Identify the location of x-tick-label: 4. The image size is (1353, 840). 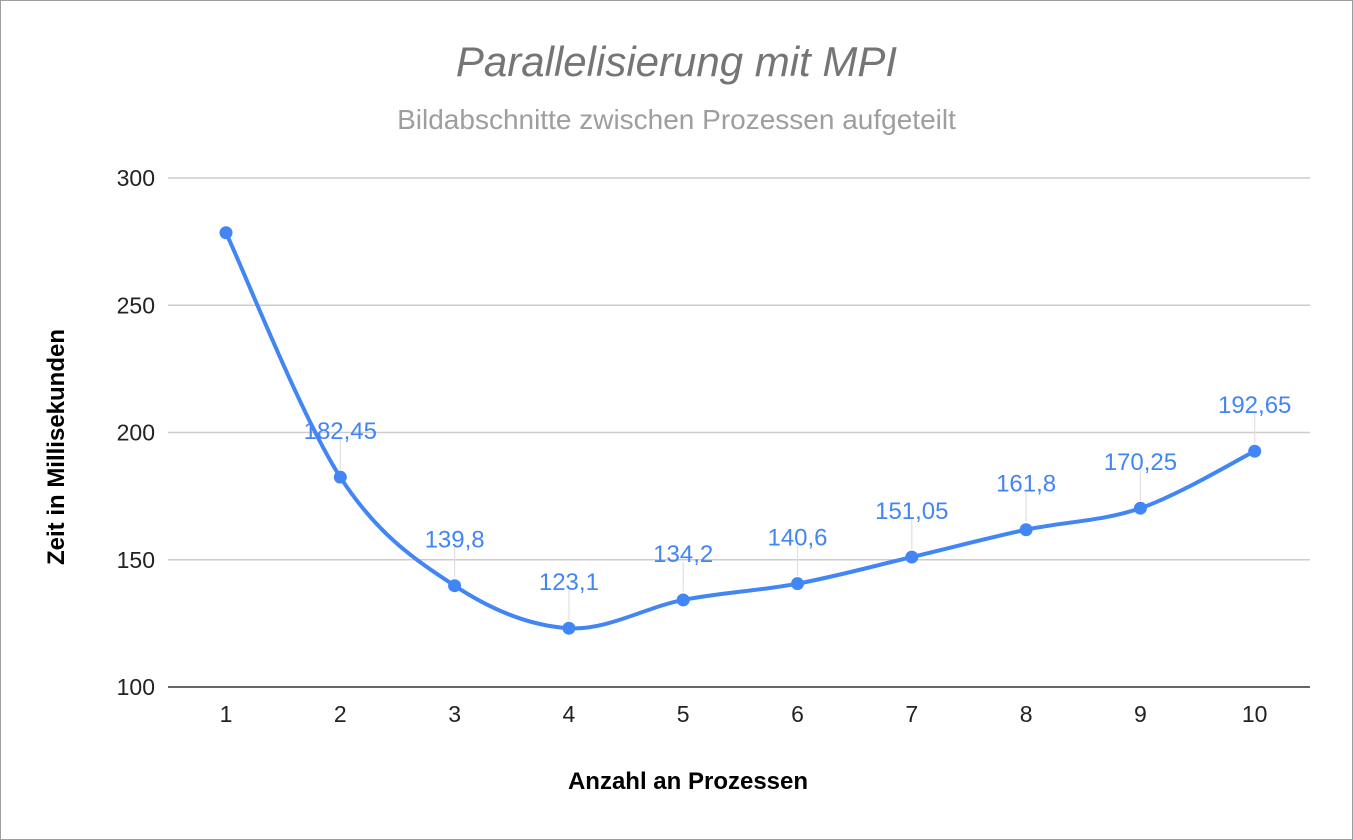
(569, 714).